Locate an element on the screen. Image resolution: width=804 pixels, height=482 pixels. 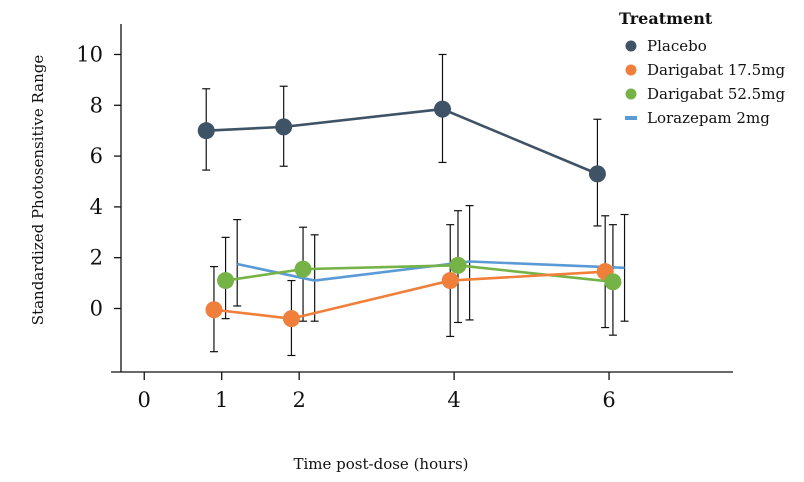
x-tick-label: 2 is located at coordinates (298, 400).